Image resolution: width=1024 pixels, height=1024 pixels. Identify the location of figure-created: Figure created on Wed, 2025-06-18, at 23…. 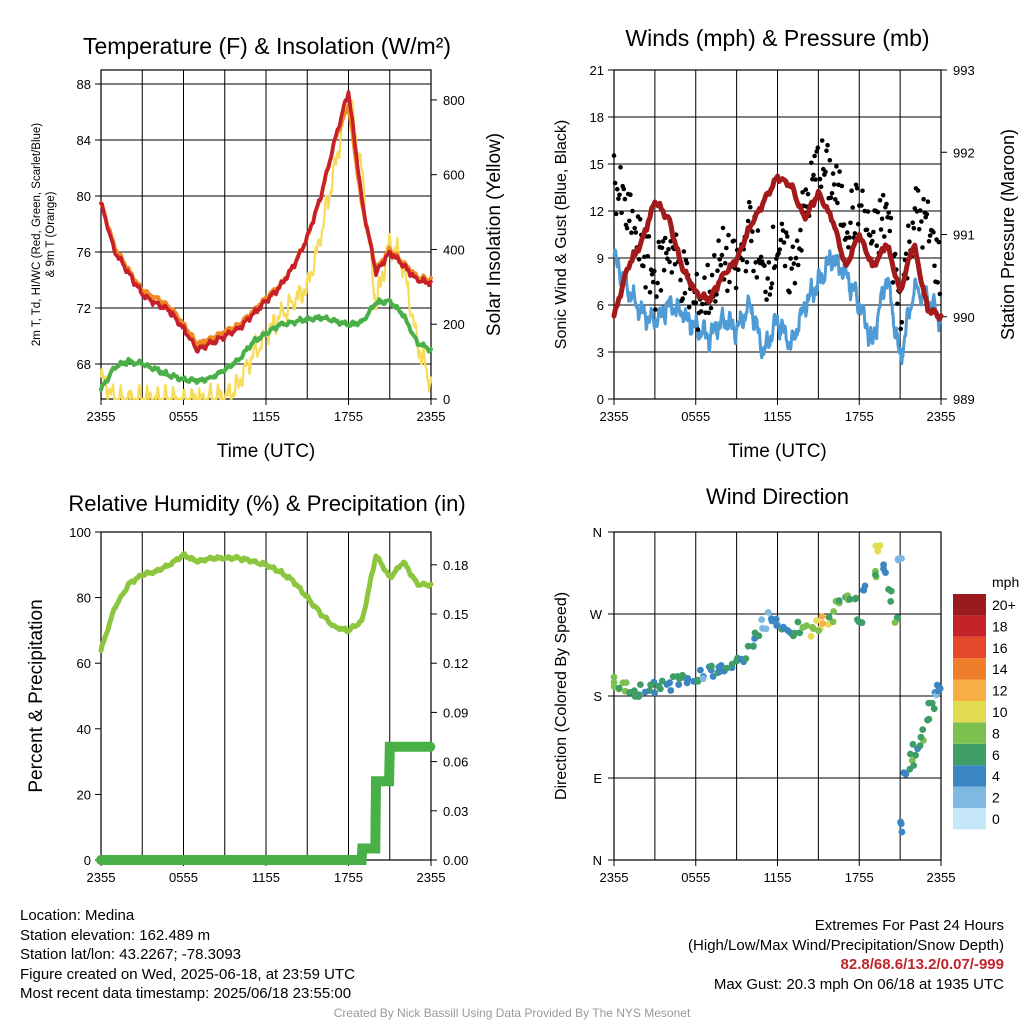
(187, 974).